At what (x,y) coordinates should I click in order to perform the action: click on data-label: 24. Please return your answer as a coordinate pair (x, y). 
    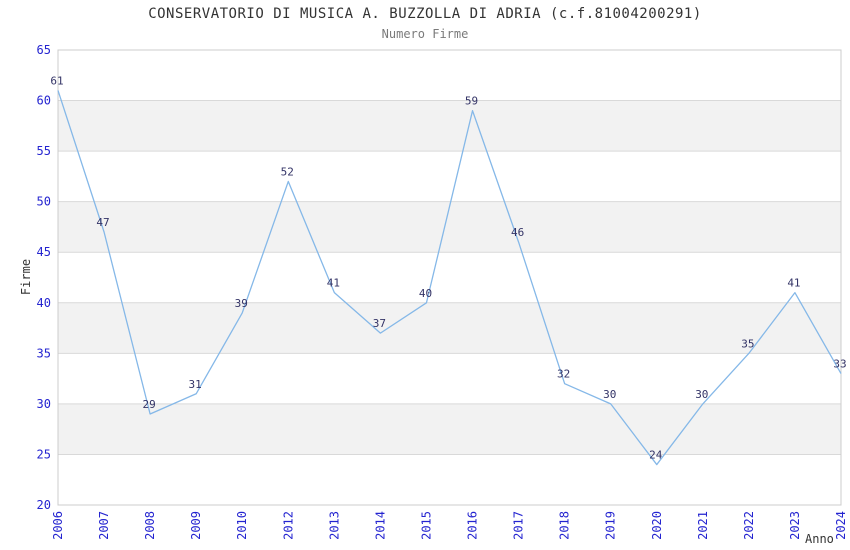
    Looking at the image, I should click on (656, 455).